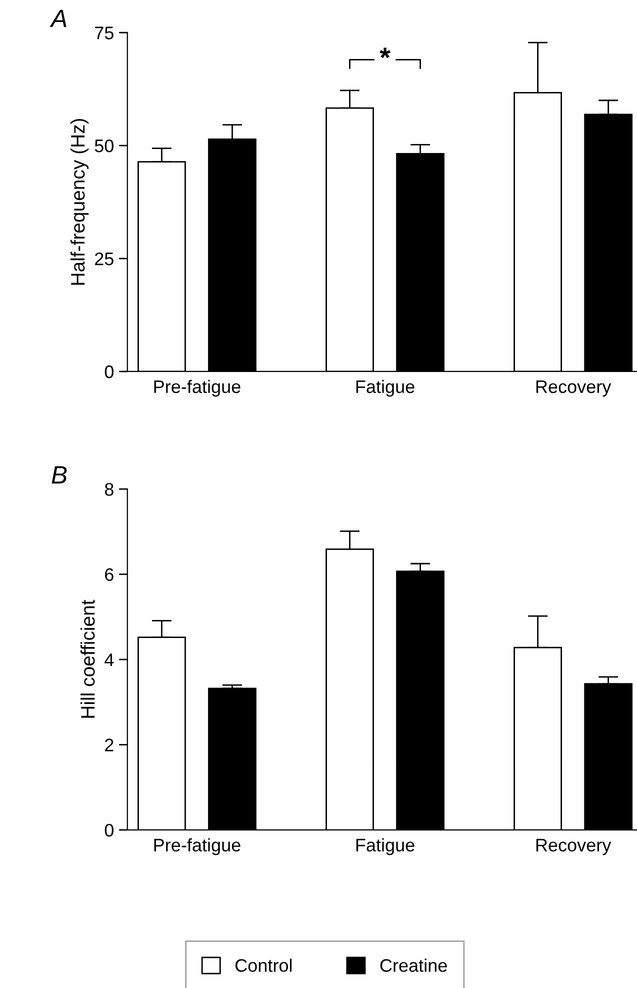 This screenshot has width=637, height=988. What do you see at coordinates (263, 965) in the screenshot?
I see `legend-label: Control` at bounding box center [263, 965].